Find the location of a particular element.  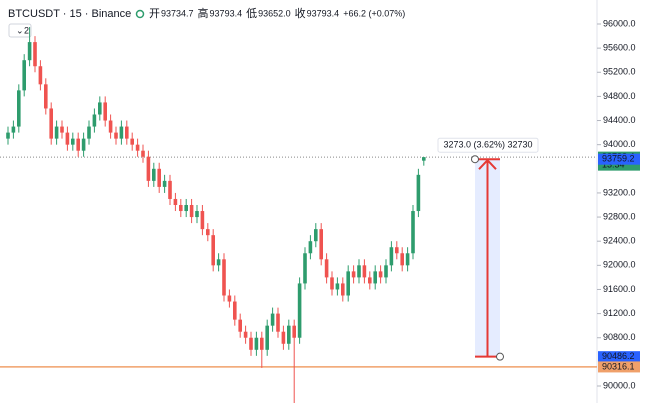

legend-change: +66.2 (+0.07%) is located at coordinates (374, 13).